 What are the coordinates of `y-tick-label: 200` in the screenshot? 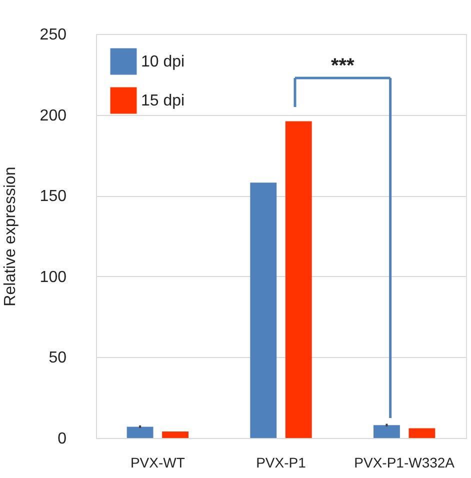 It's located at (53, 115).